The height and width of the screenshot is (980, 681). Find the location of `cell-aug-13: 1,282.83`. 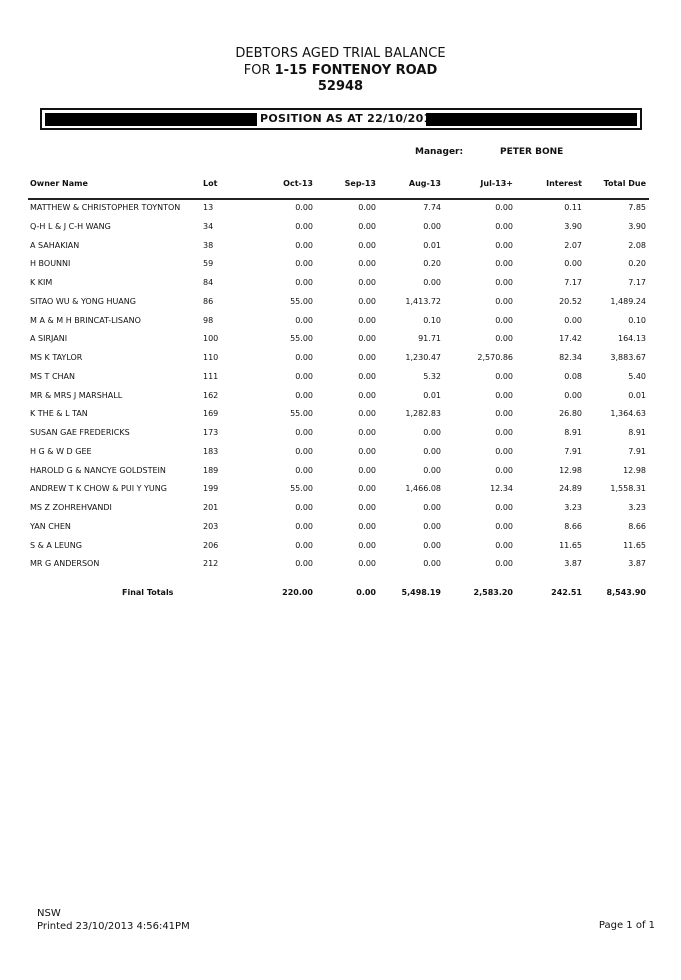

cell-aug-13: 1,282.83 is located at coordinates (423, 414).